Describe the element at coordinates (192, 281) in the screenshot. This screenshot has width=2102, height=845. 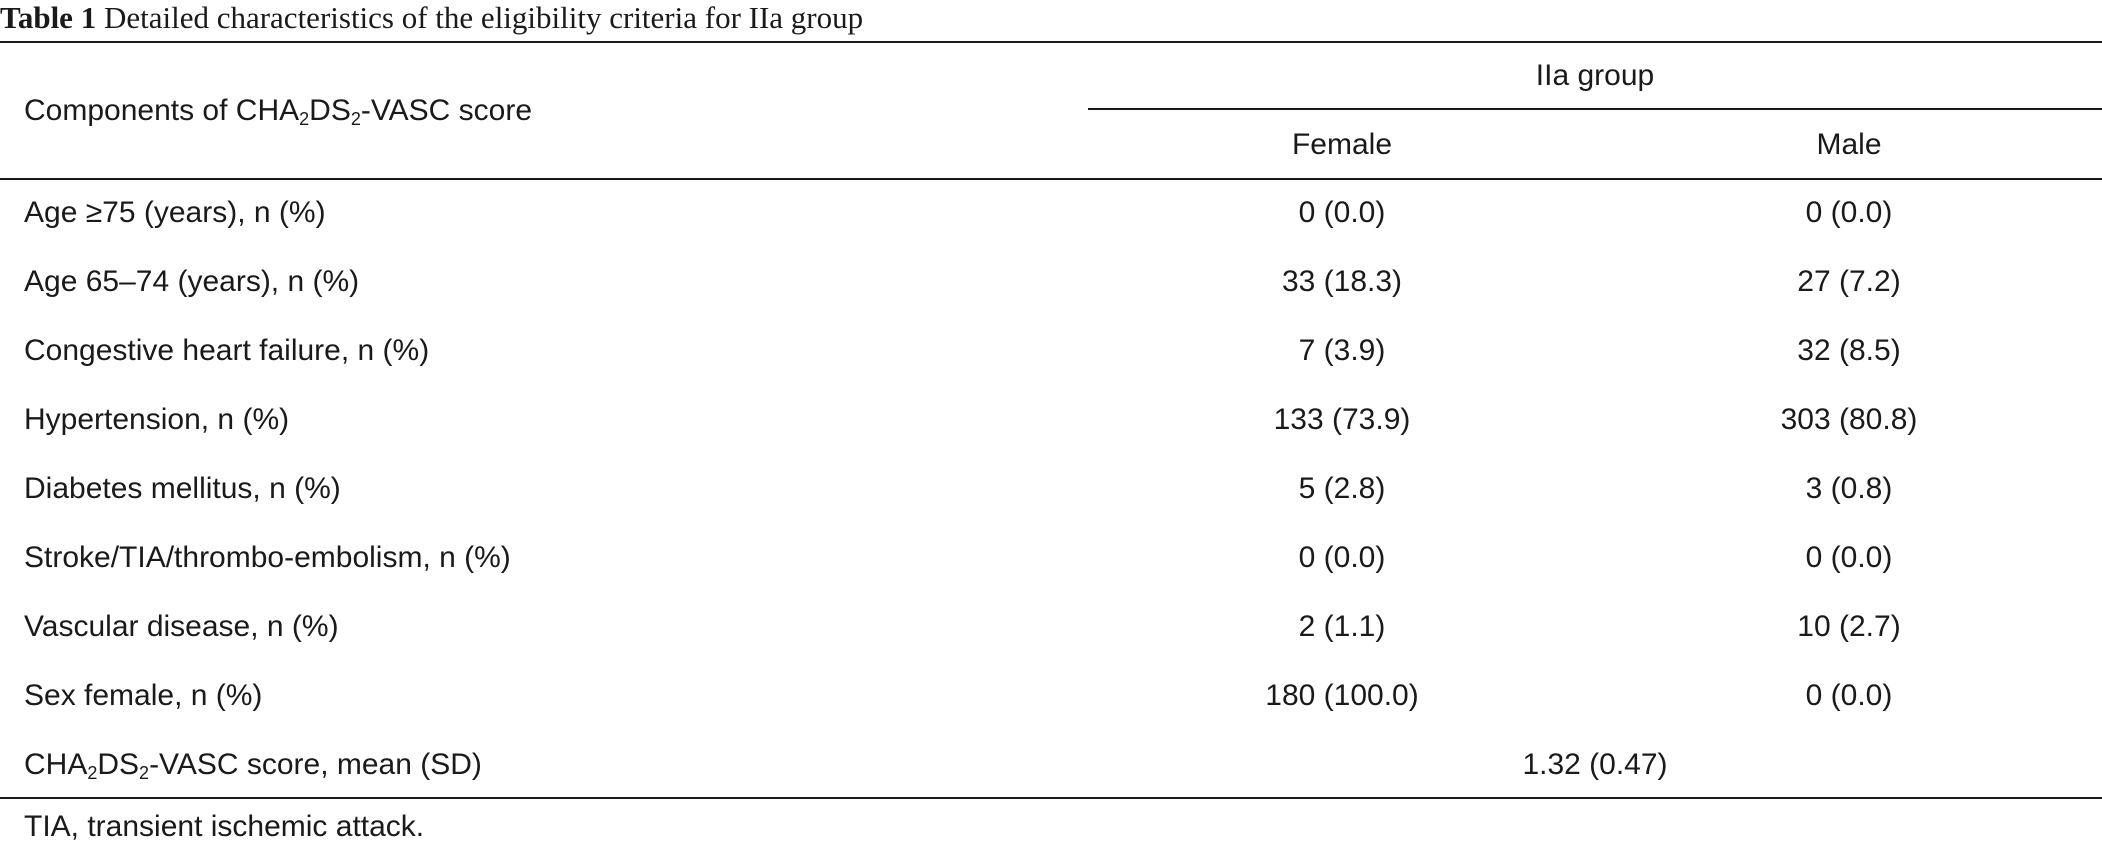
I see `row-label: Age 65–74 (years), n (%)` at that location.